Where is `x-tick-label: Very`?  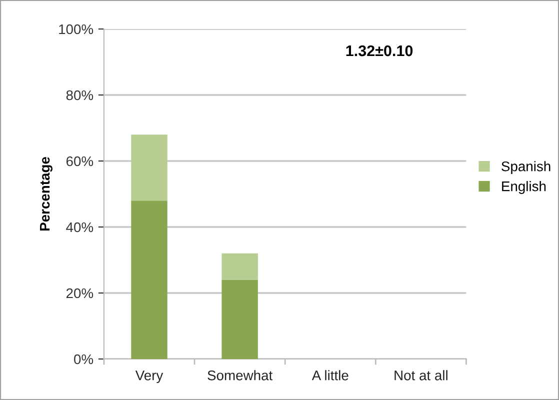 x-tick-label: Very is located at coordinates (149, 377).